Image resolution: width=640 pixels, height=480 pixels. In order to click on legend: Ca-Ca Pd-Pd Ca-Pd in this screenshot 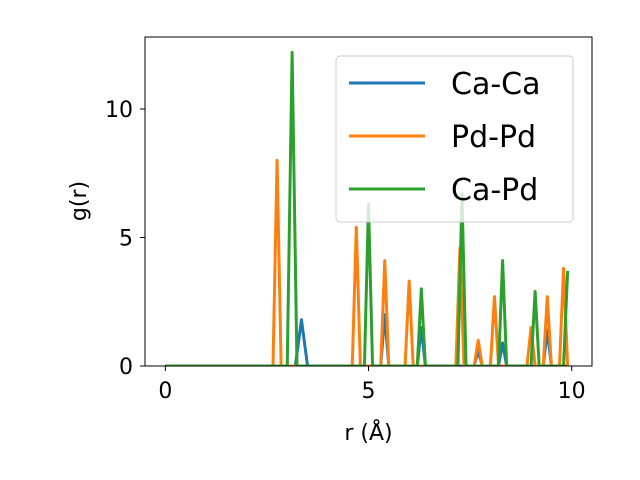, I will do `click(454, 139)`.